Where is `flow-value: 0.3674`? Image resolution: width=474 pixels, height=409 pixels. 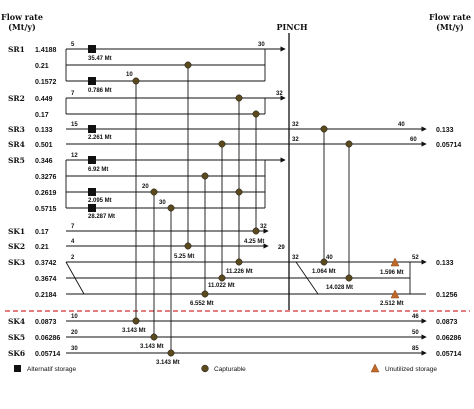
flow-value: 0.3674 is located at coordinates (46, 279).